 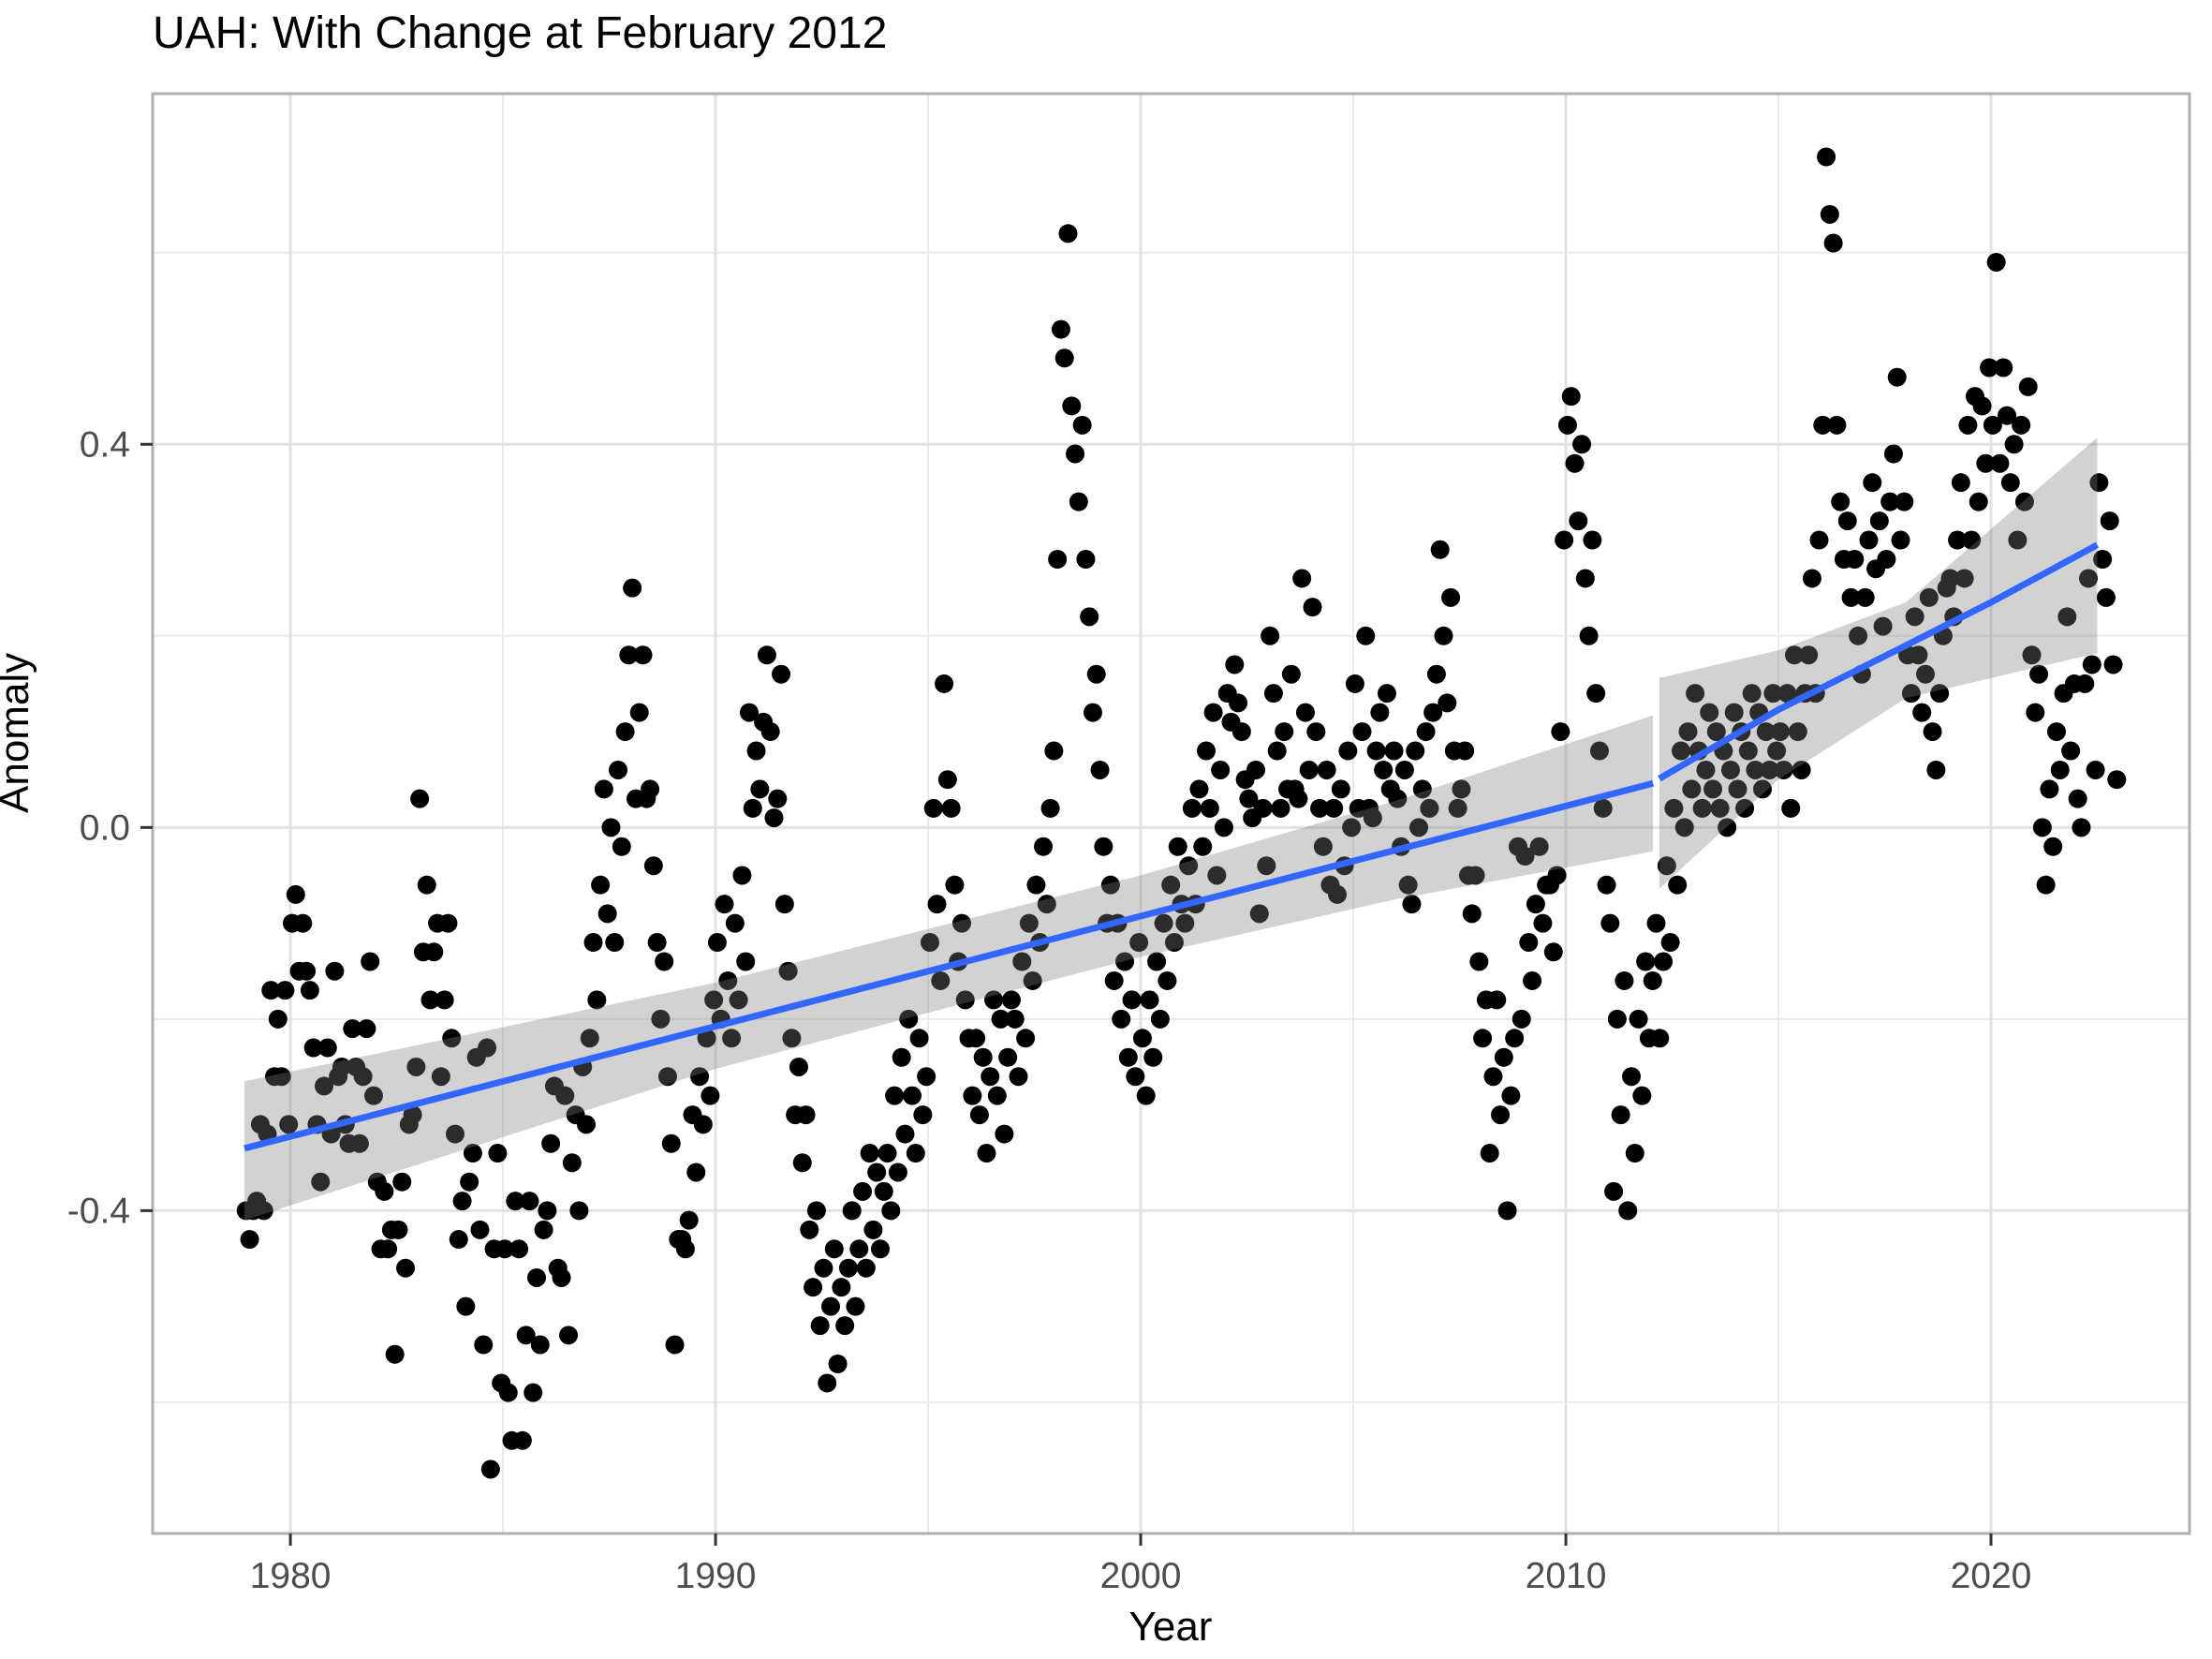 What do you see at coordinates (520, 33) in the screenshot?
I see `chart-title: UAH: With Change at February 2012` at bounding box center [520, 33].